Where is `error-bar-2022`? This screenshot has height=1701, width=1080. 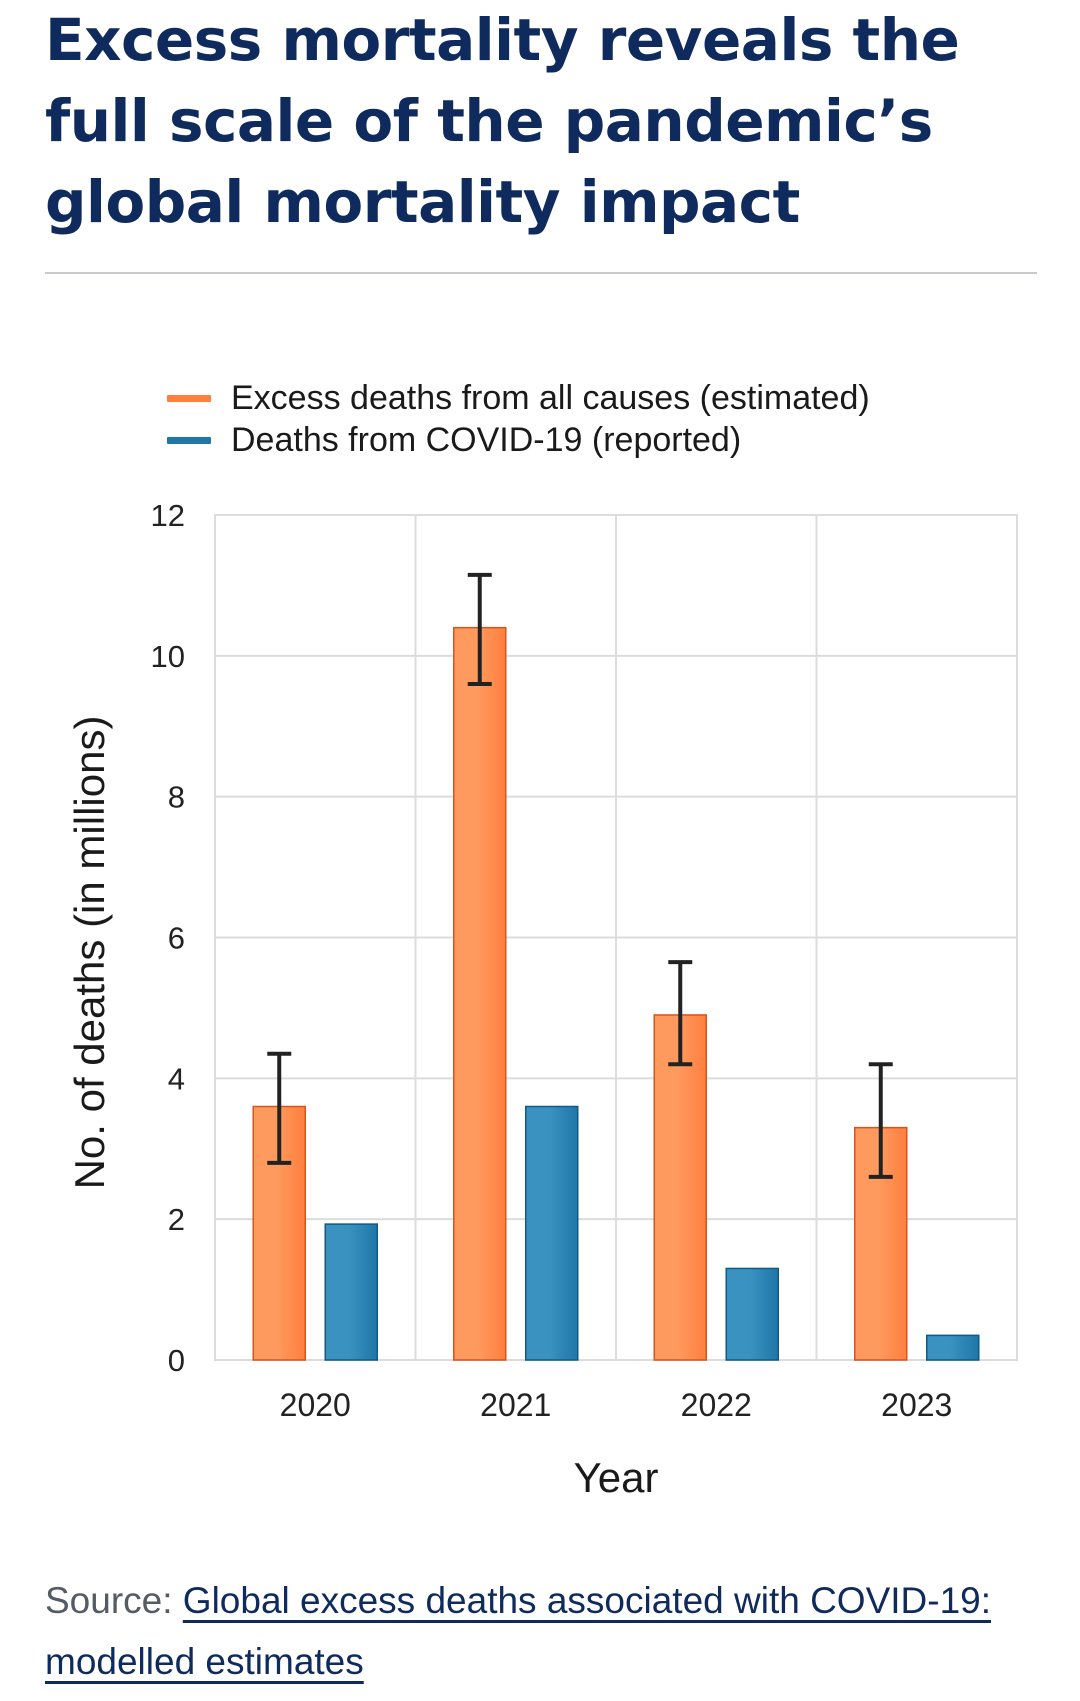 error-bar-2022 is located at coordinates (680, 1013).